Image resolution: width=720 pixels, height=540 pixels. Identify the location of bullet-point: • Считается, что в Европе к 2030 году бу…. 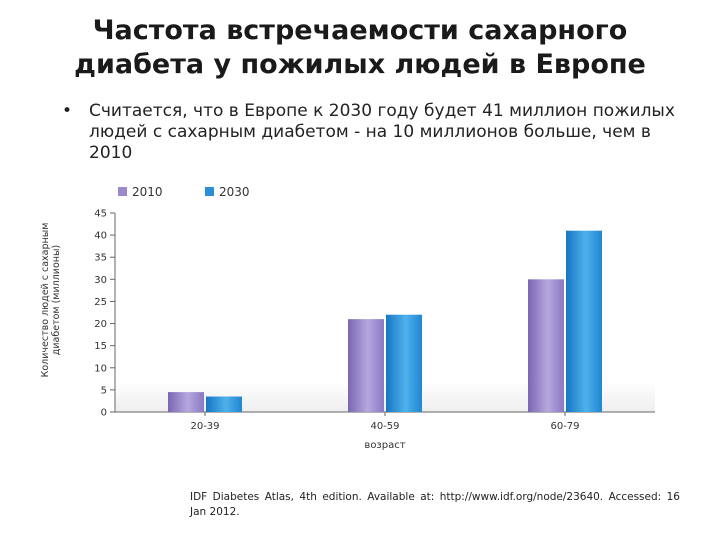
(372, 132).